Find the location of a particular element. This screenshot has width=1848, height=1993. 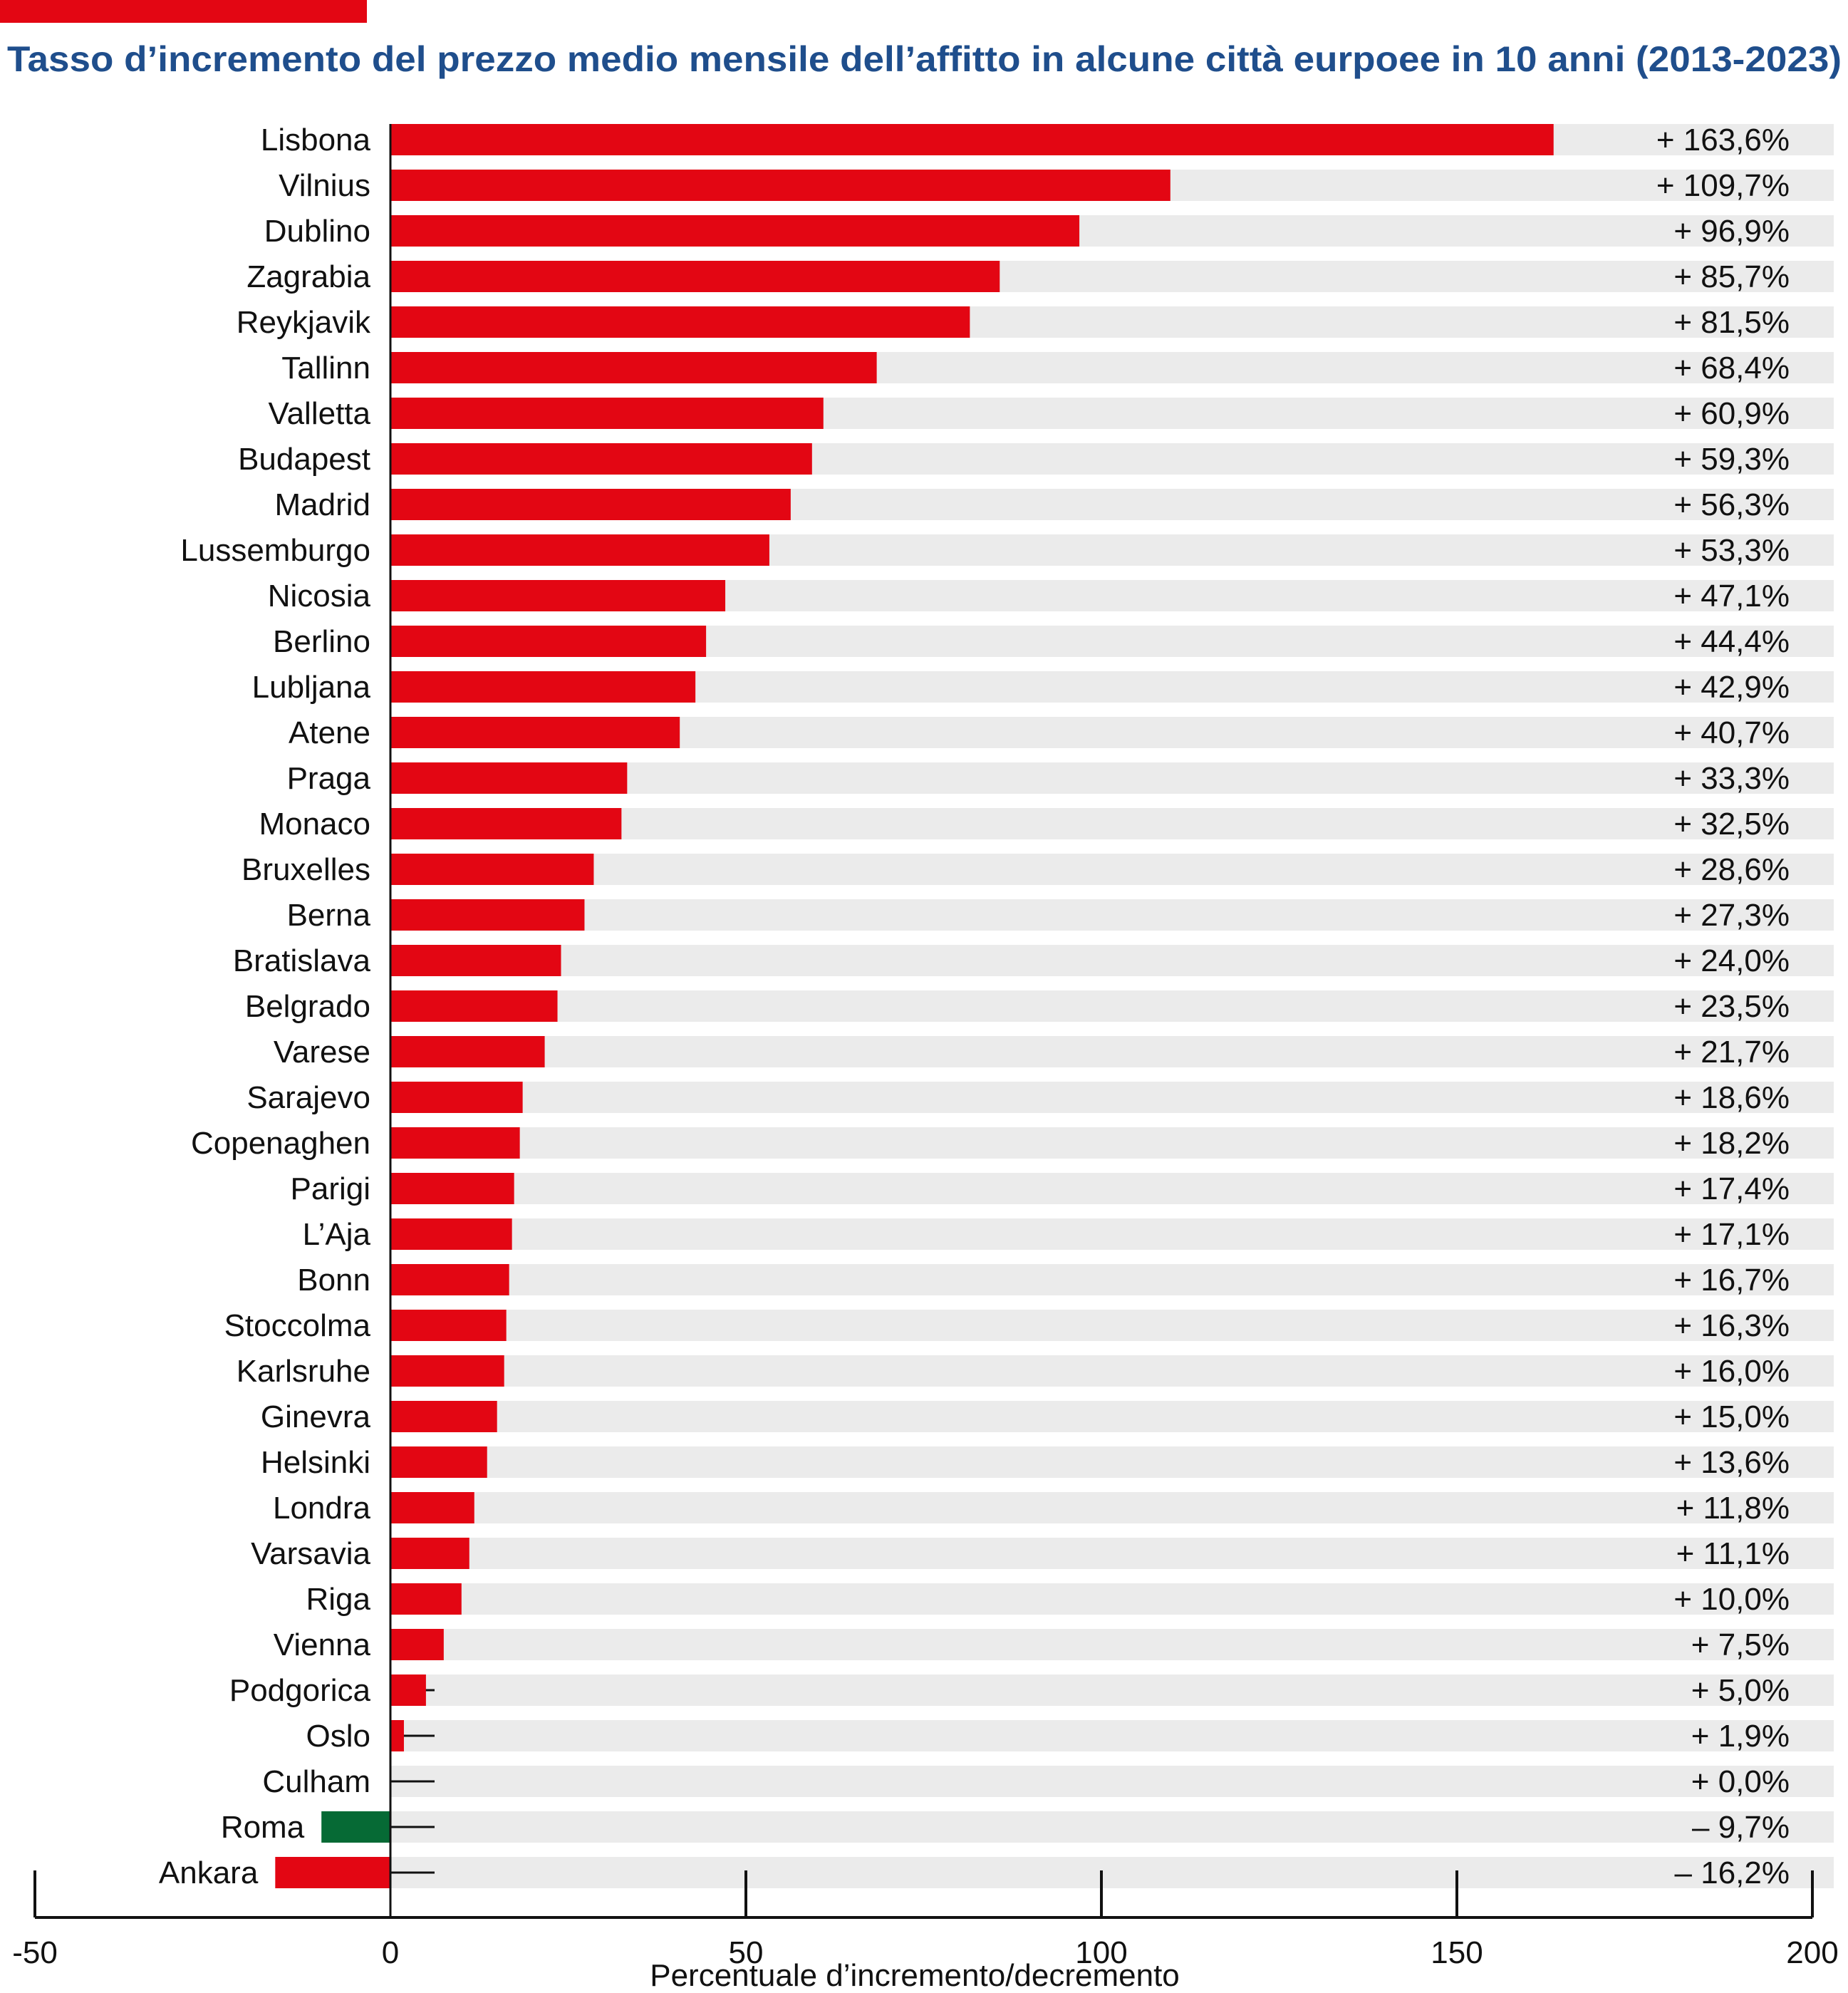

x-tick-label: 200 is located at coordinates (1812, 1952).